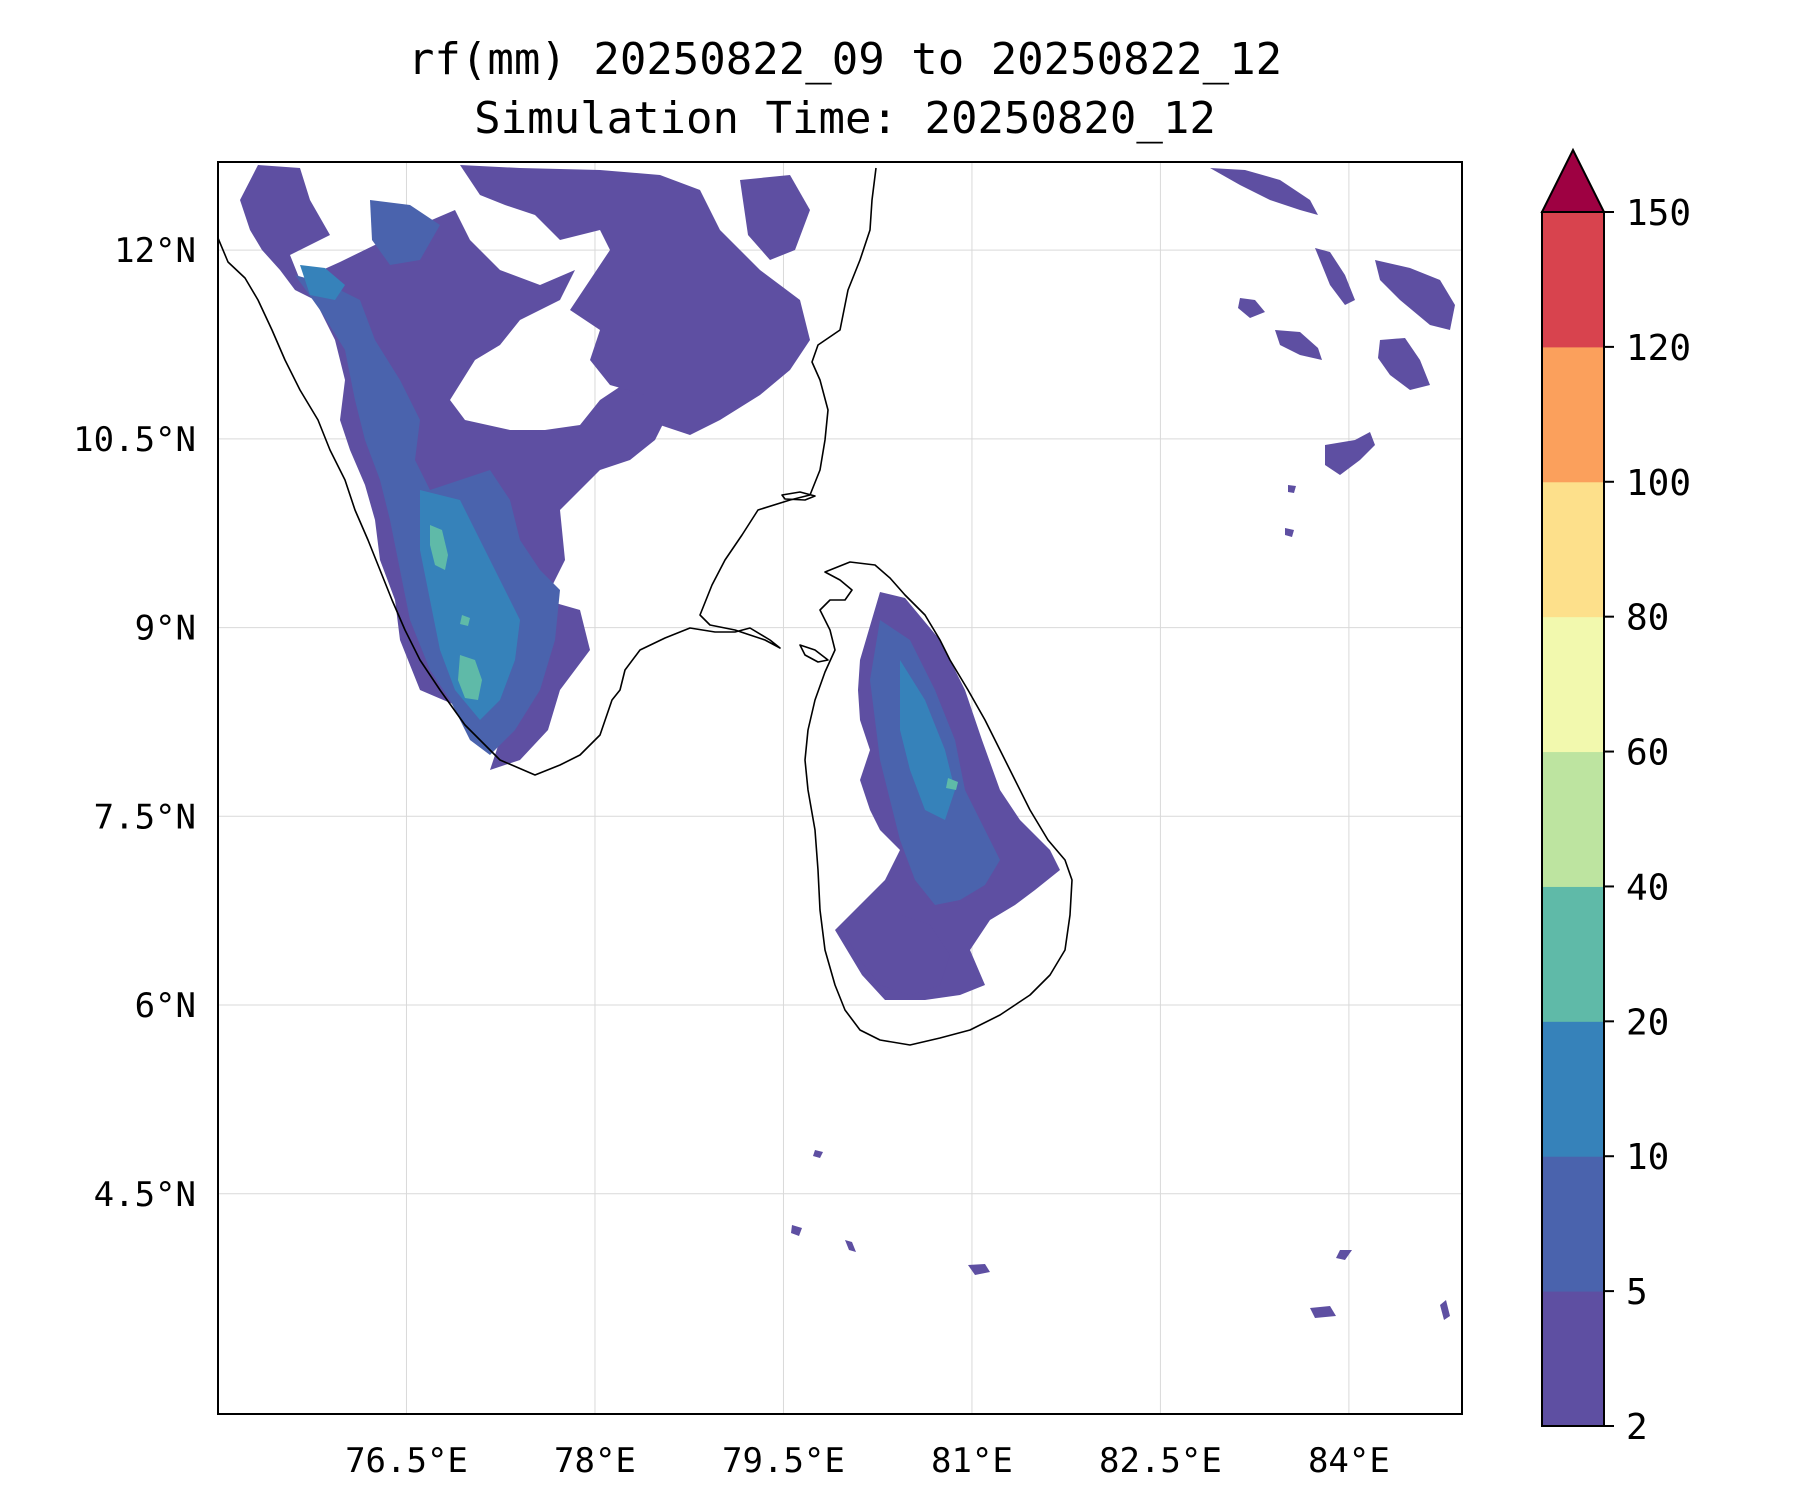 This screenshot has height=1500, width=1800. I want to click on colorbar: 2 5 10 20 40 60 80 100 120 150, so click(1615, 797).